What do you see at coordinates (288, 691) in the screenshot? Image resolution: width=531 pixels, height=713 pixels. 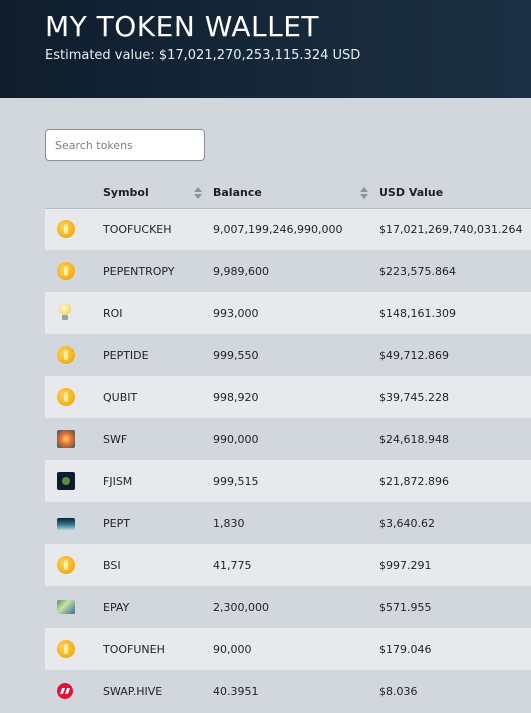 I see `table-row: SWAP.HIVE 40.3951 $8.036` at bounding box center [288, 691].